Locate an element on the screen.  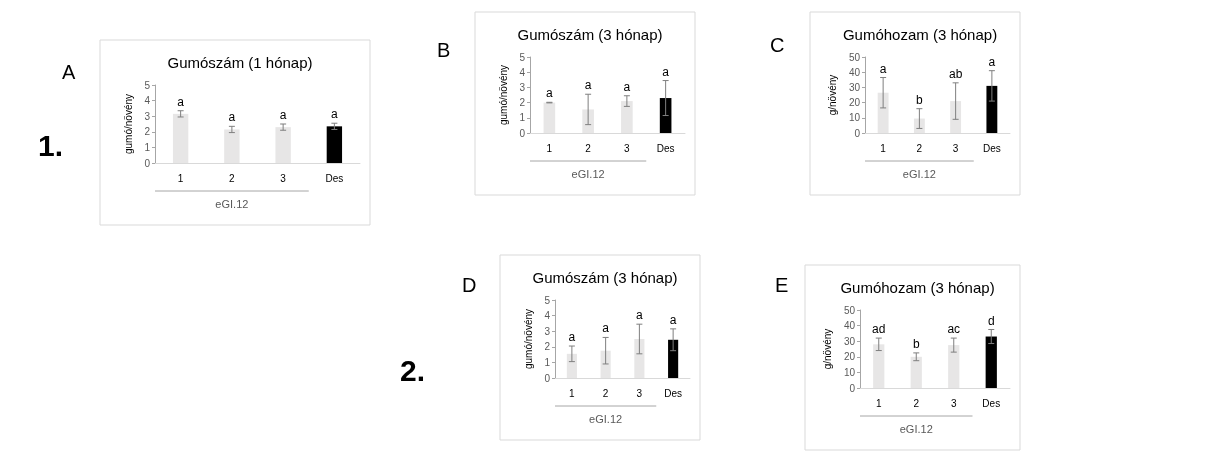
text: E is located at coordinates (782, 285).